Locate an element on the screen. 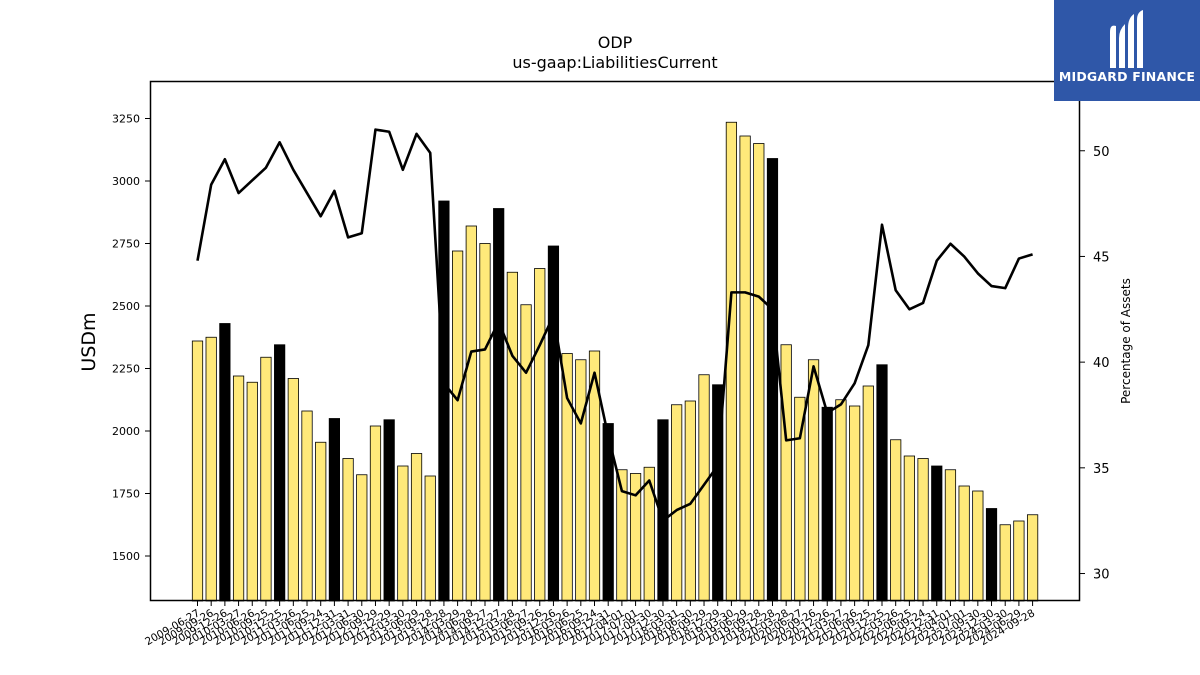  midgard-finance-logo: MIDGARD FINANCE is located at coordinates (1127, 50).